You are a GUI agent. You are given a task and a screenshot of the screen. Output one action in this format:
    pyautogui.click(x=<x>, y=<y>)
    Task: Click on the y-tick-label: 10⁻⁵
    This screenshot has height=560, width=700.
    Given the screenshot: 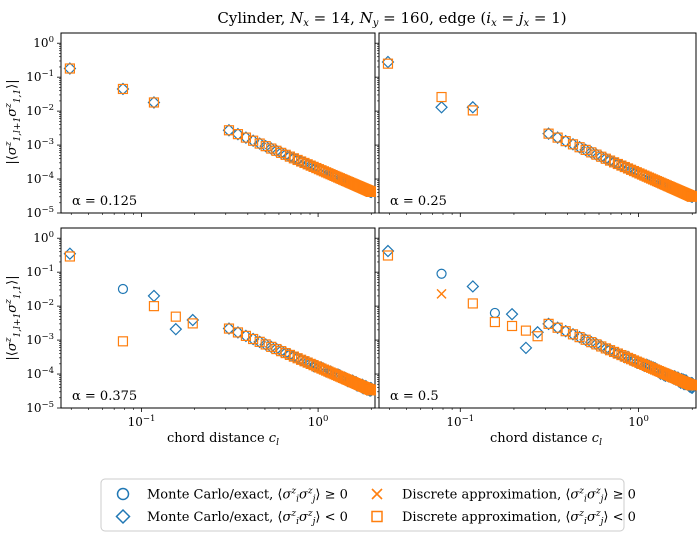 What is the action you would take?
    pyautogui.click(x=40, y=212)
    